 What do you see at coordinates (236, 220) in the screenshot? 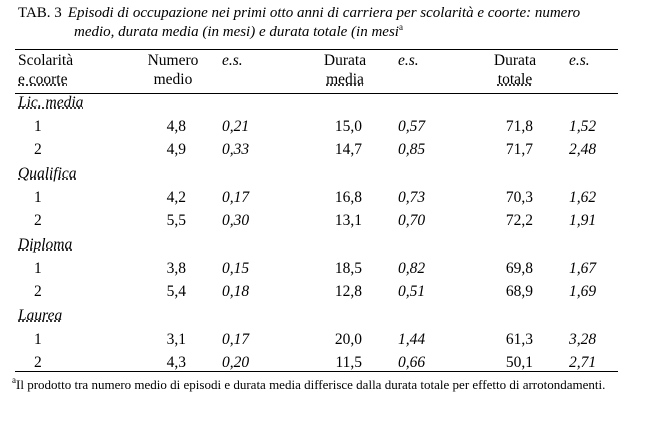
I see `value: 0,30` at bounding box center [236, 220].